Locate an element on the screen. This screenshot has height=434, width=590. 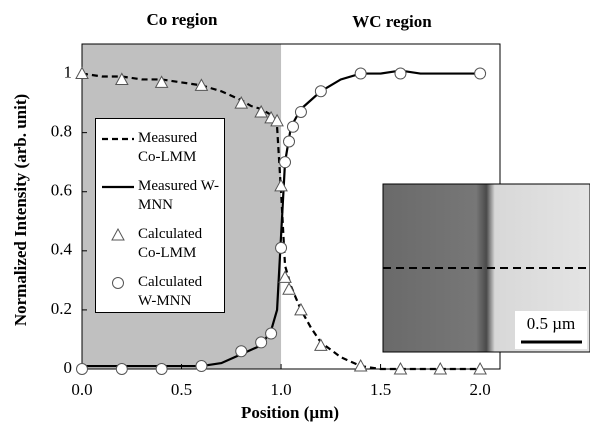
legend-label: Calculated W-MNN is located at coordinates (170, 291).